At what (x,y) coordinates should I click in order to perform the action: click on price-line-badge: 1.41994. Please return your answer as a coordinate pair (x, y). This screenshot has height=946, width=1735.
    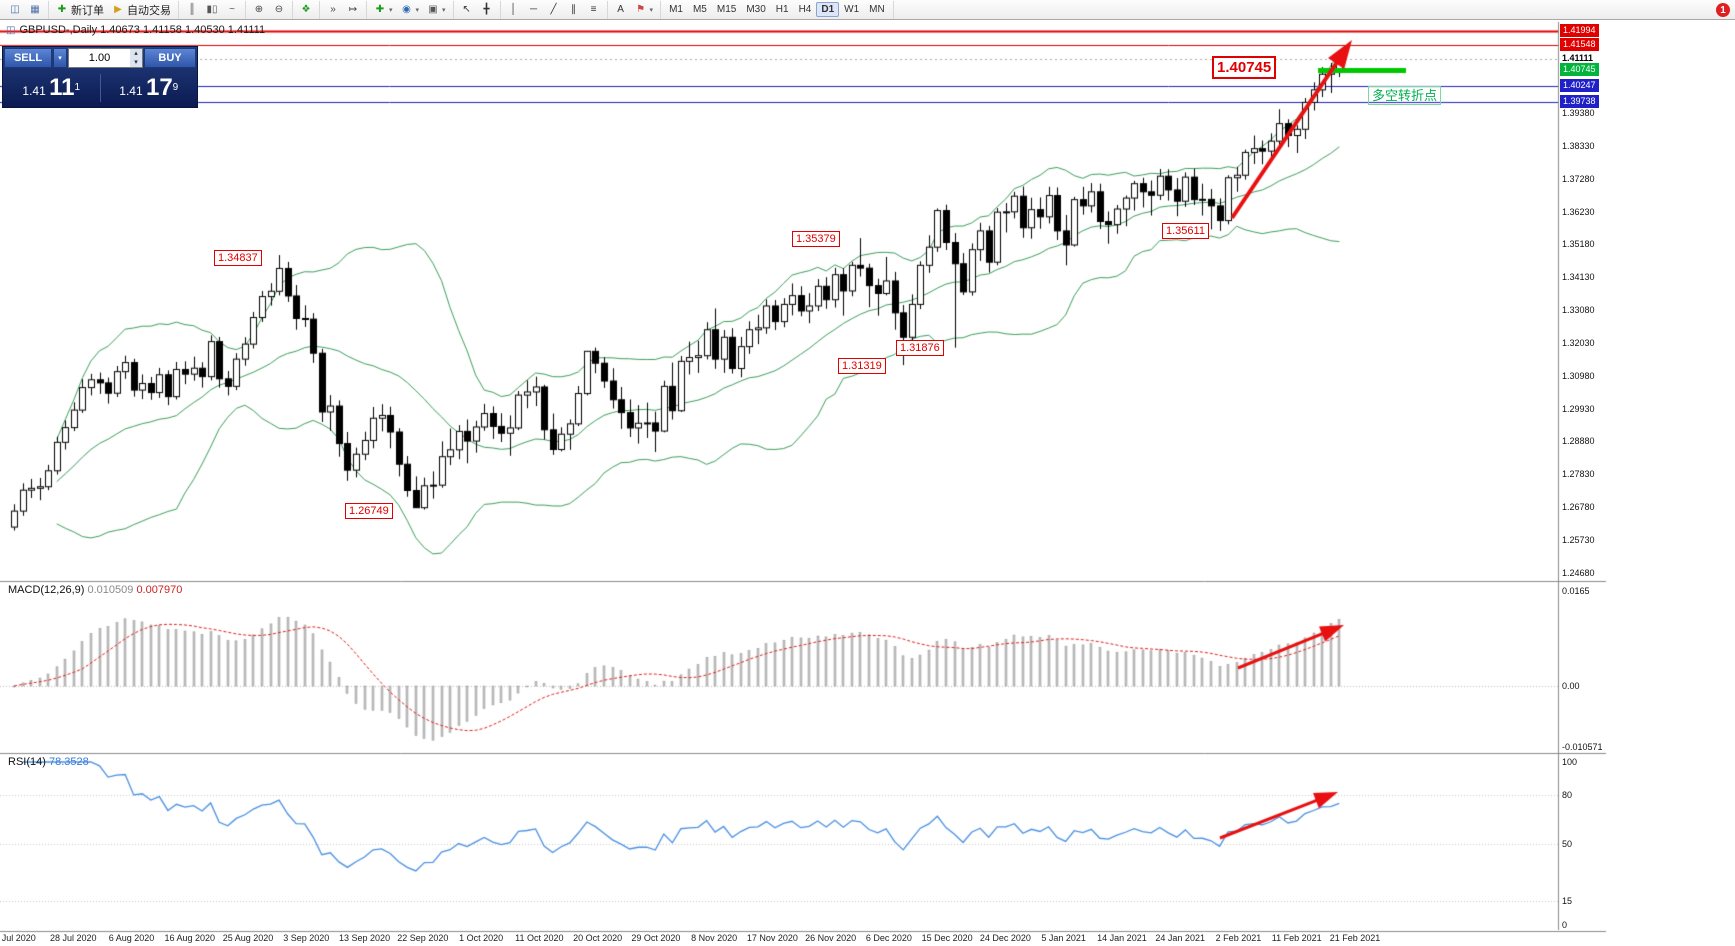
    Looking at the image, I should click on (1579, 31).